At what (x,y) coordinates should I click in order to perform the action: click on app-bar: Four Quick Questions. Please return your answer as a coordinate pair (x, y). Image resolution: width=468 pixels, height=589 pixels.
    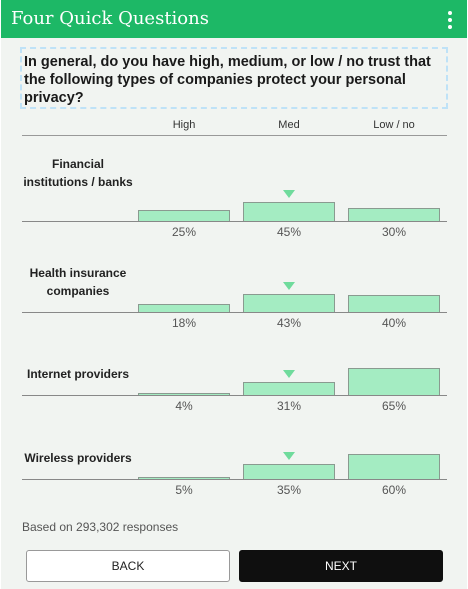
    Looking at the image, I should click on (234, 19).